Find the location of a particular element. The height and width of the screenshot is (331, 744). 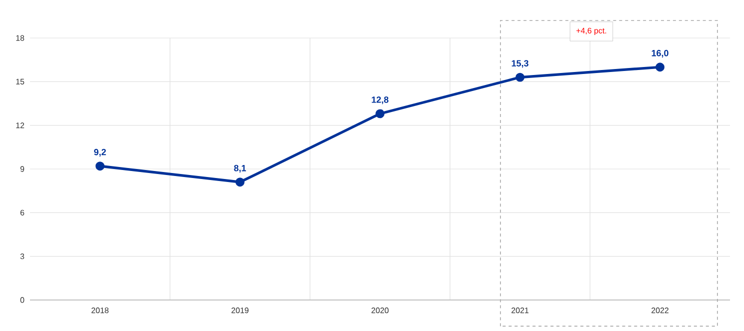

data-label: 9,2 is located at coordinates (100, 152).